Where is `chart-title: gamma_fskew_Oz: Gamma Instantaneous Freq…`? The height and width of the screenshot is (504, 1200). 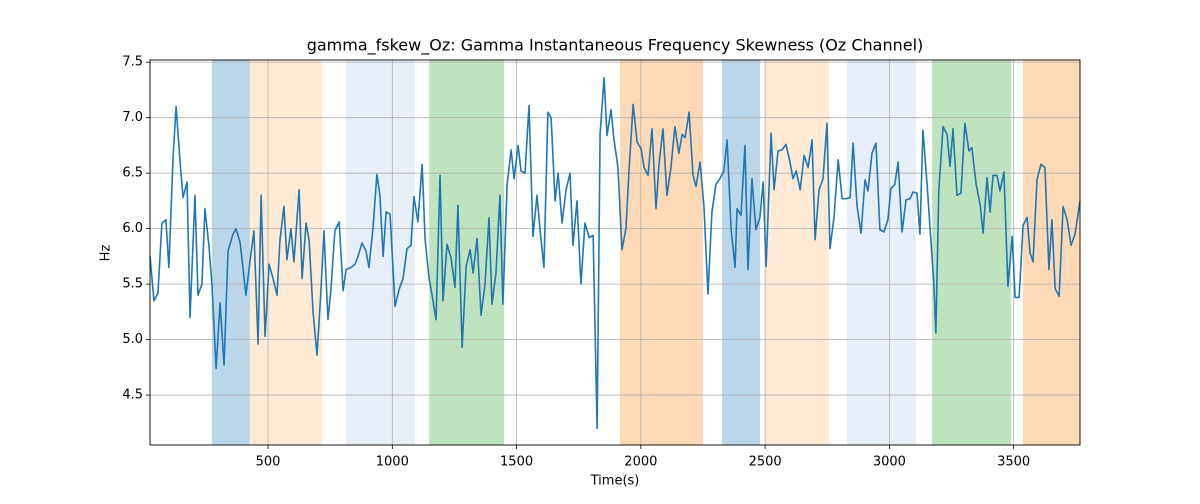 chart-title: gamma_fskew_Oz: Gamma Instantaneous Freq… is located at coordinates (615, 46).